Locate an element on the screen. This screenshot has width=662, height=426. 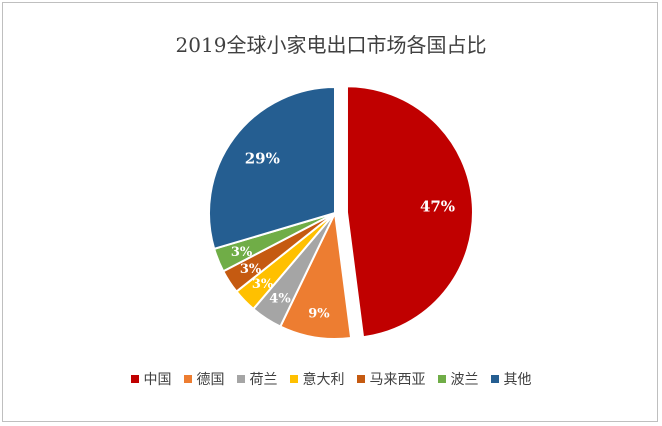
slice-label-3: 3% is located at coordinates (263, 284).